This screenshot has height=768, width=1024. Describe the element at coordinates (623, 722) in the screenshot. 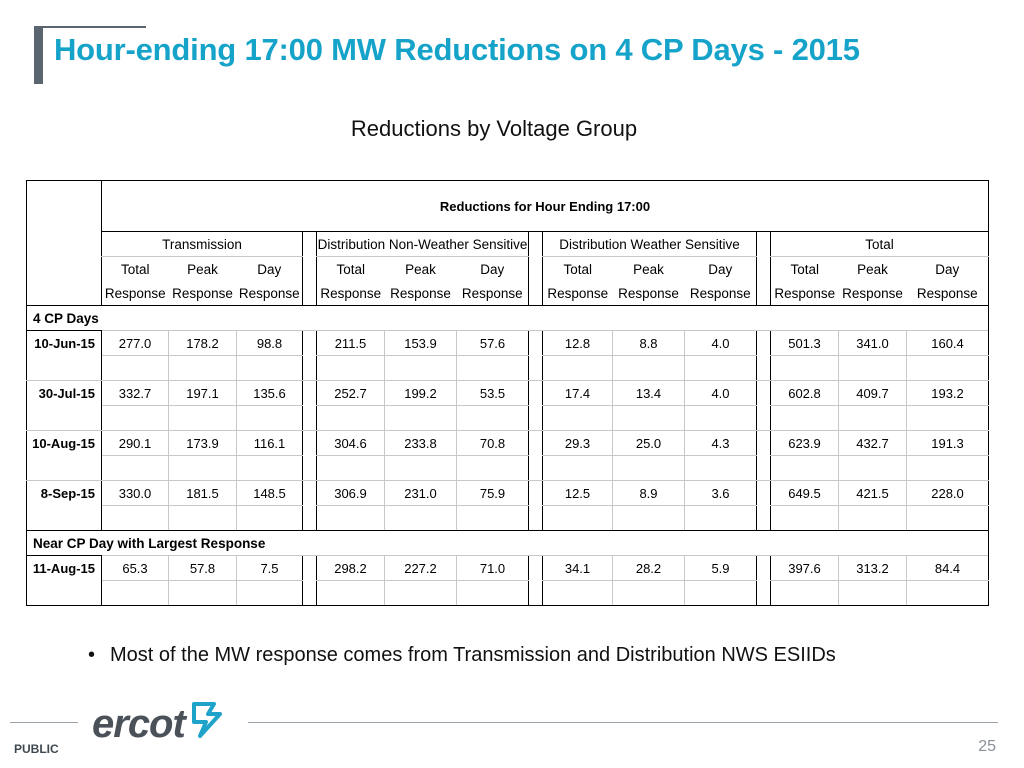

I see `footer-rule-right` at that location.